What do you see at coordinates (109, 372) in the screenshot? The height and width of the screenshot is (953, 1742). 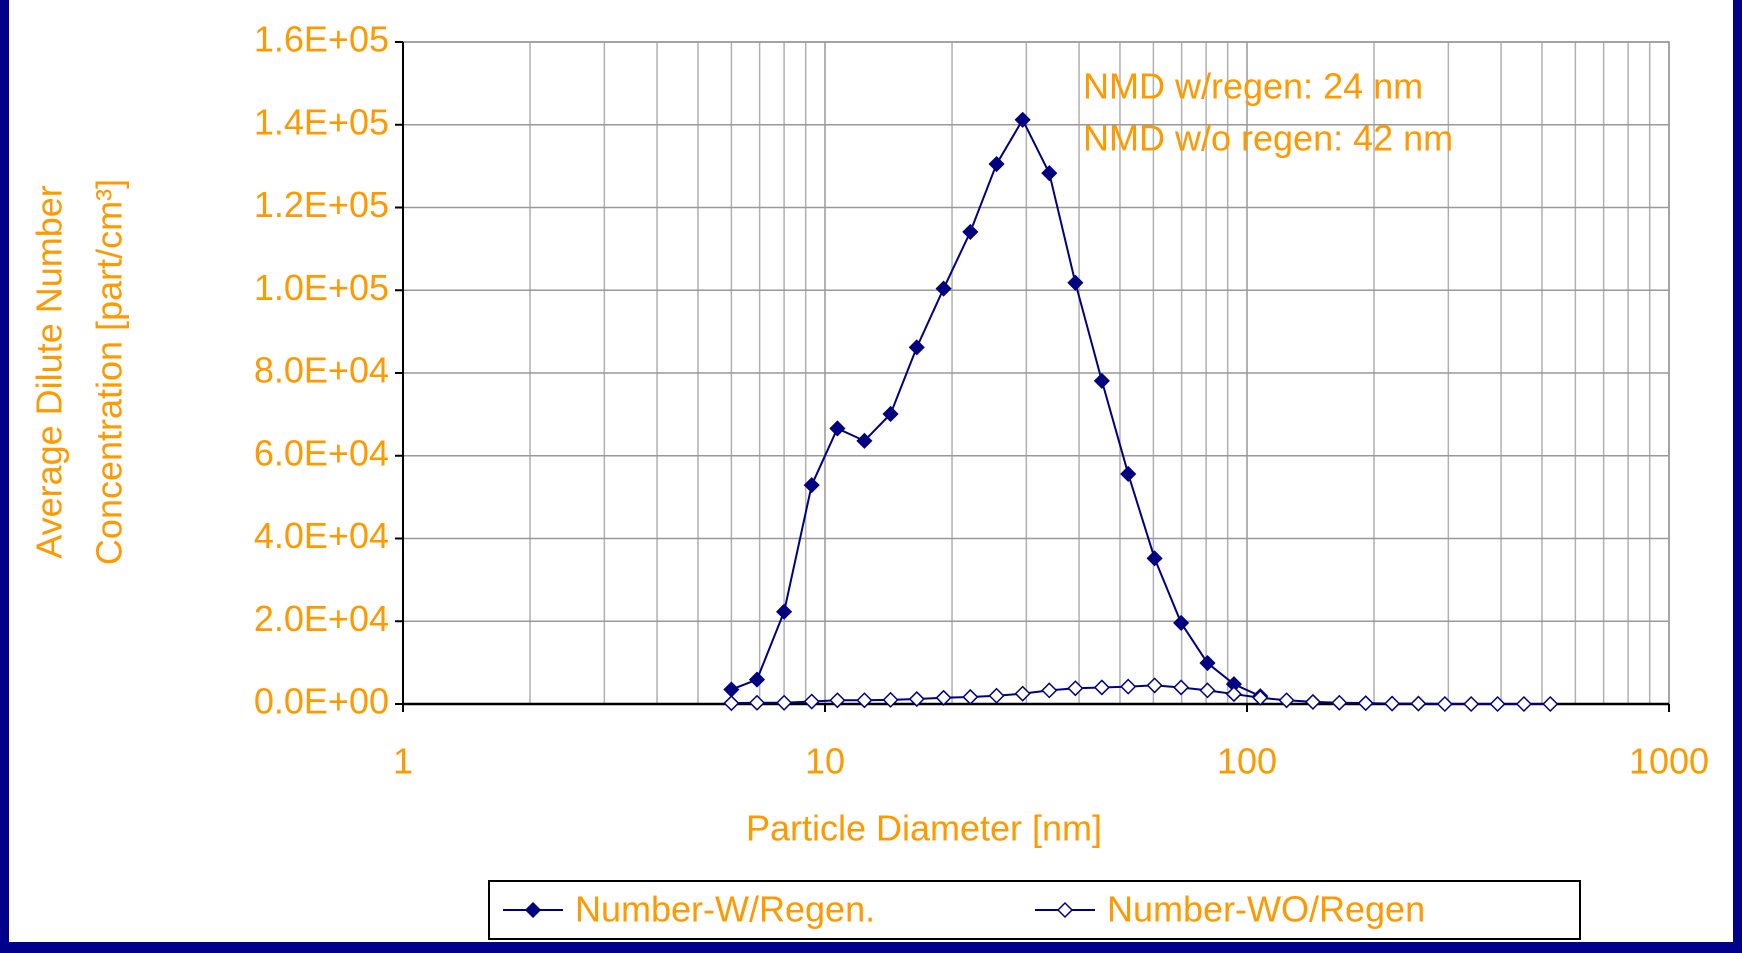 I see `y-axis-label: Concentration [part/cm³]` at bounding box center [109, 372].